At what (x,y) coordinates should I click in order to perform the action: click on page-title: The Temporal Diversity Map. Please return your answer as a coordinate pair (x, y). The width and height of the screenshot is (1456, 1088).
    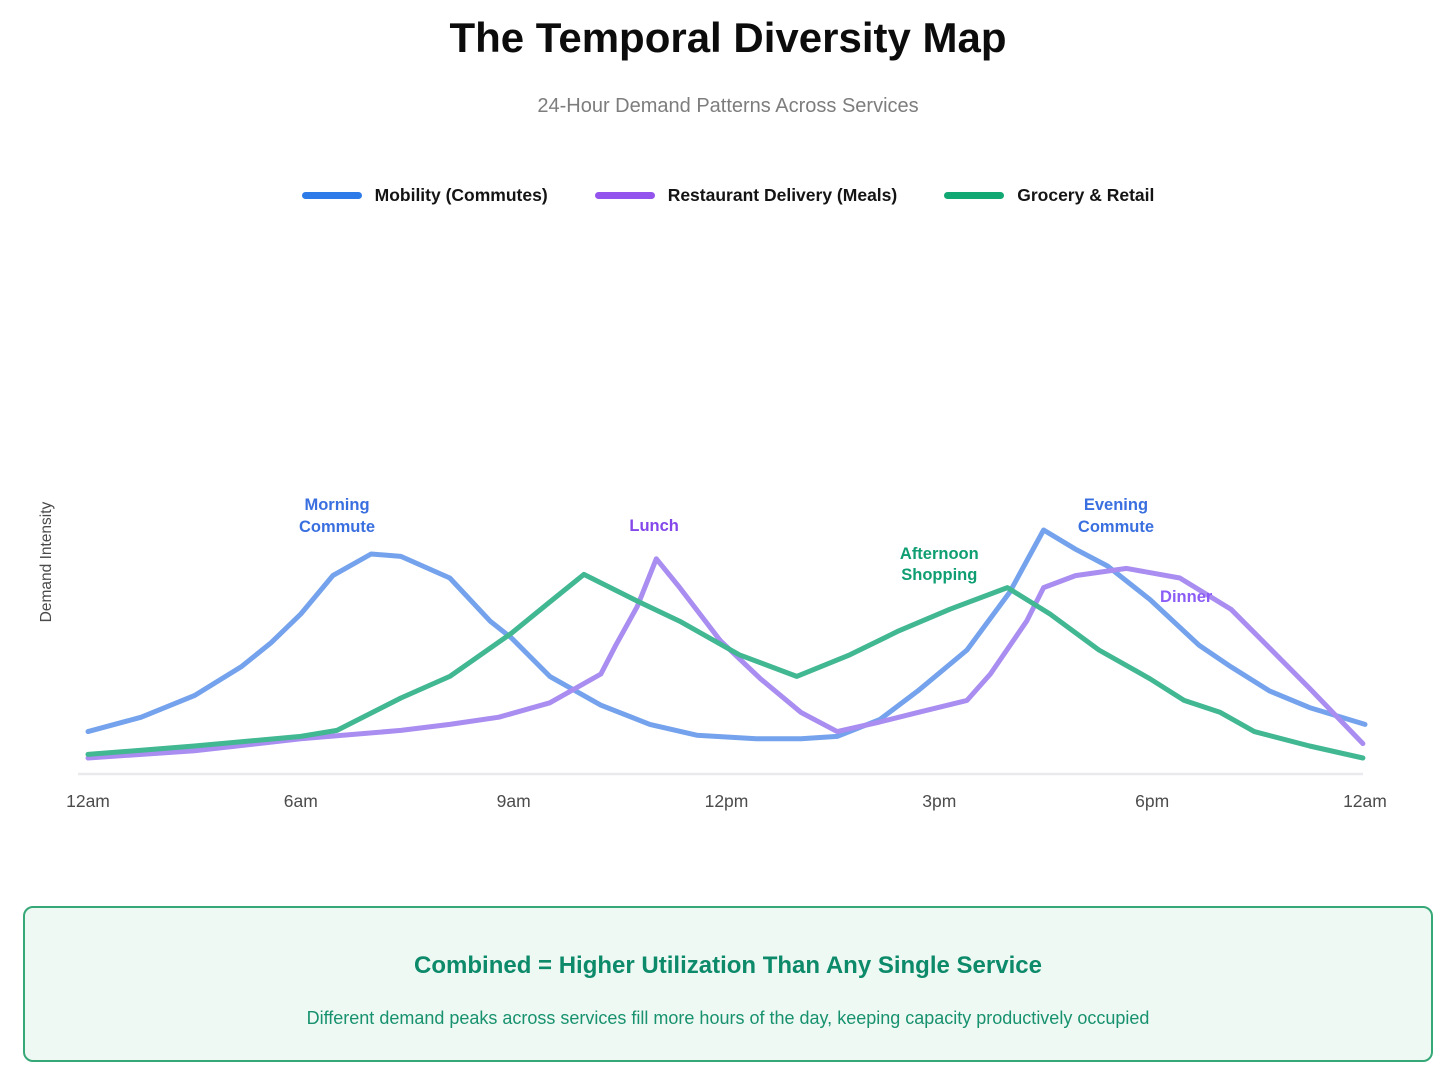
    Looking at the image, I should click on (728, 37).